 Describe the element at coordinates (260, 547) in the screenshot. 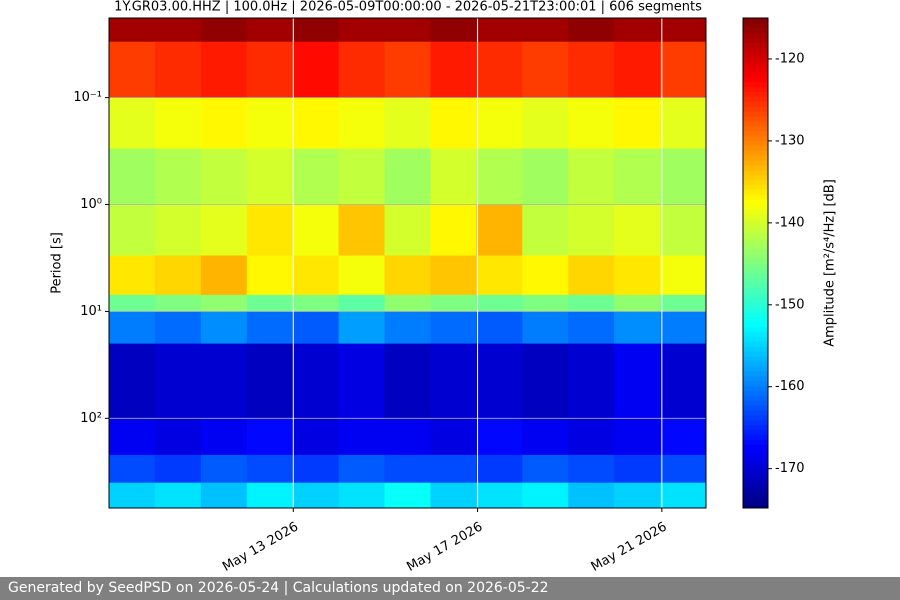

I see `x-tick-label: May 13 2026` at that location.